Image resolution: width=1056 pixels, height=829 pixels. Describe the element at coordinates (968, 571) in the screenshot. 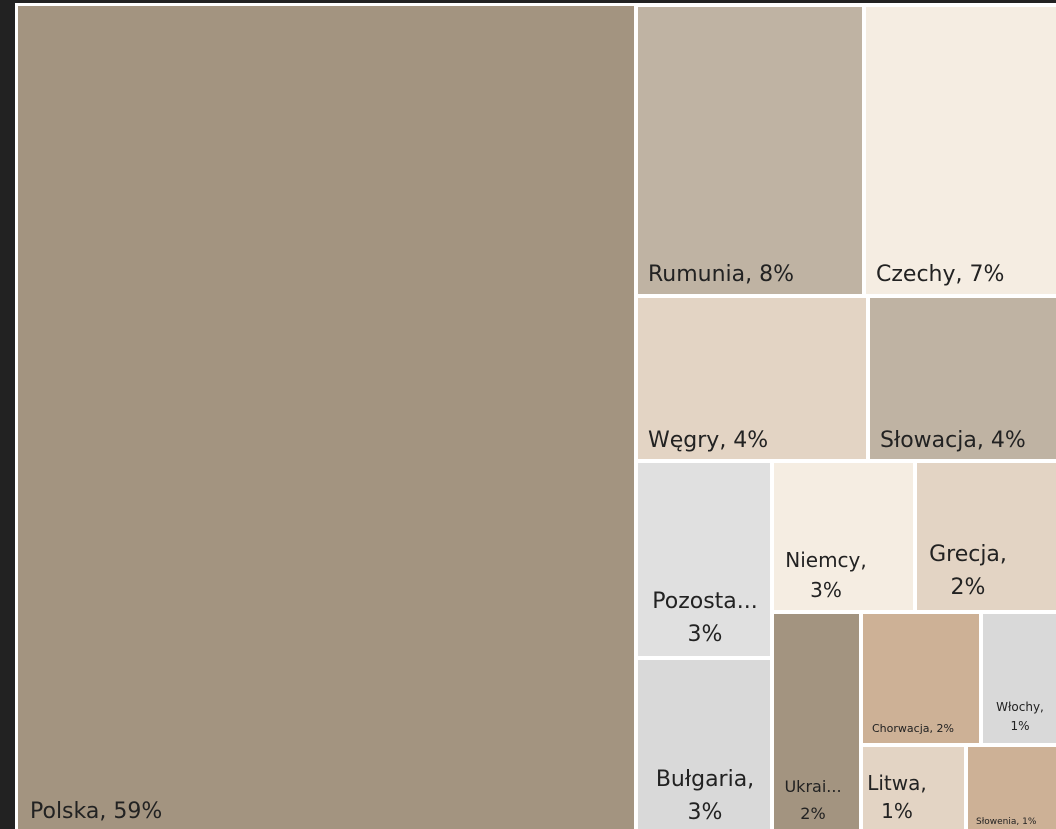

I see `cell-label: Grecja, 2%` at that location.